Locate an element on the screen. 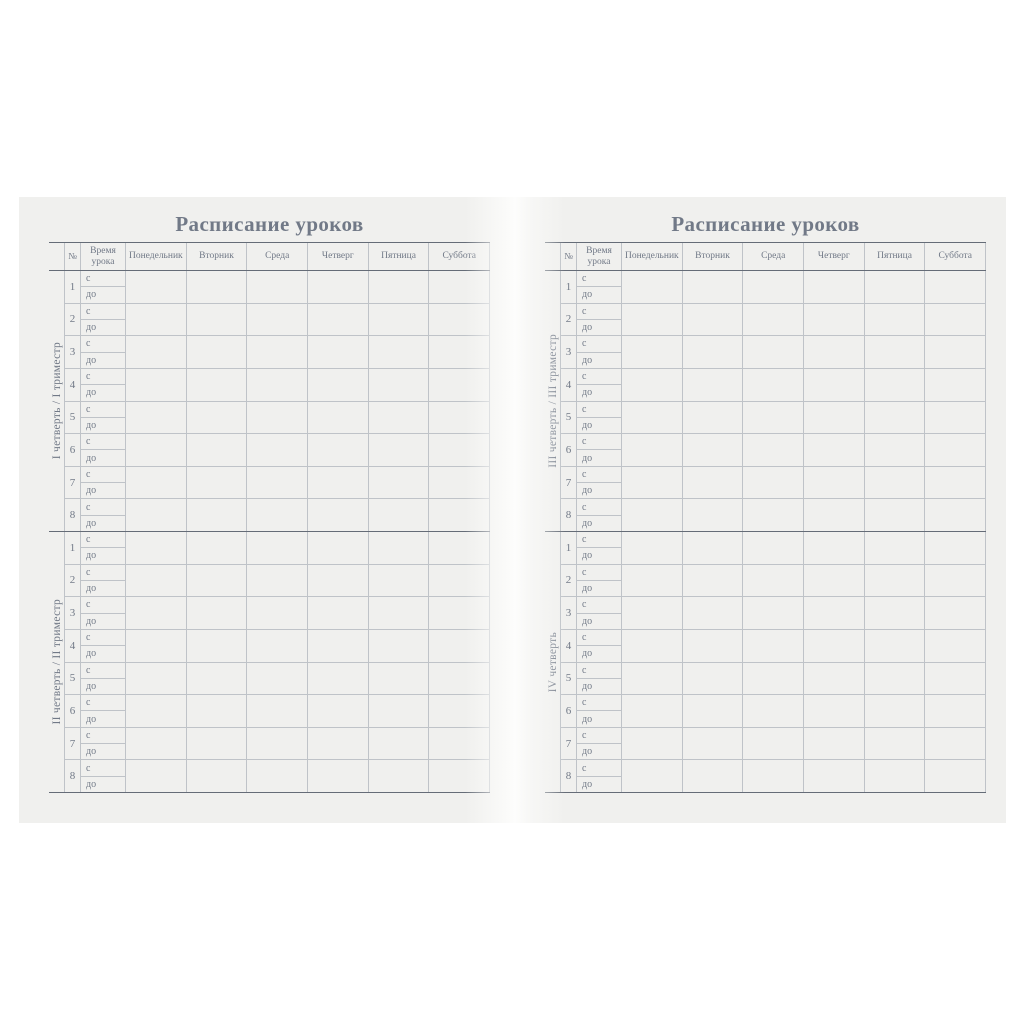 The image size is (1024, 1024). lesson-number: 6 is located at coordinates (568, 450).